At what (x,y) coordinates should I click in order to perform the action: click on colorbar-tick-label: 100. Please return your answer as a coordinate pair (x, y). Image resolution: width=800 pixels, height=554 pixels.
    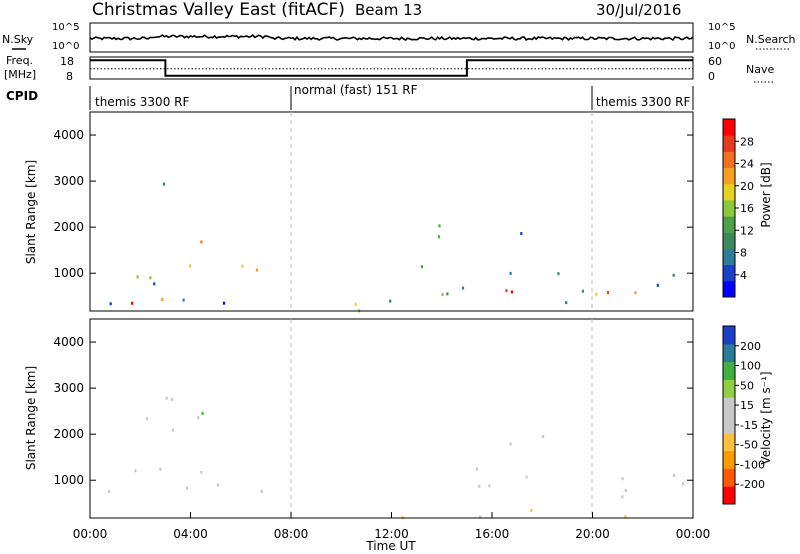
    Looking at the image, I should click on (750, 366).